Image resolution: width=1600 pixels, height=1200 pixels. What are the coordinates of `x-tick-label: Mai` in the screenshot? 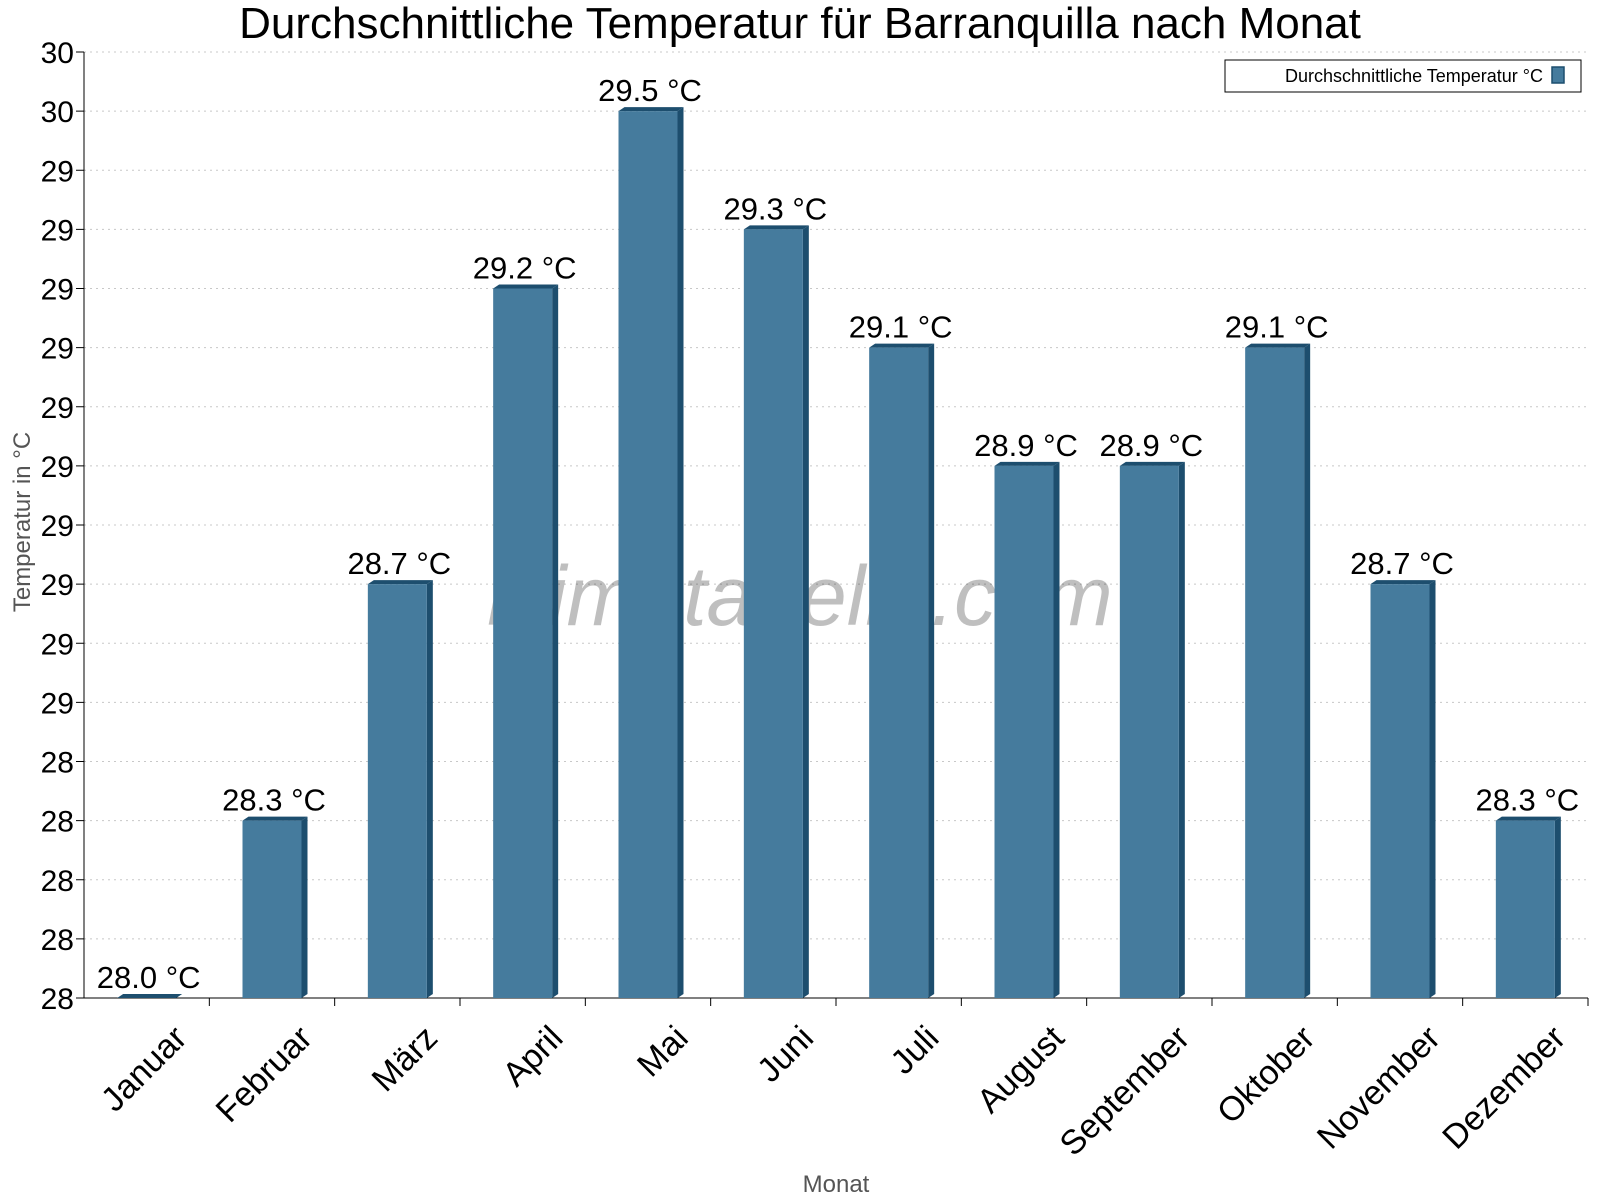 It's located at (663, 1052).